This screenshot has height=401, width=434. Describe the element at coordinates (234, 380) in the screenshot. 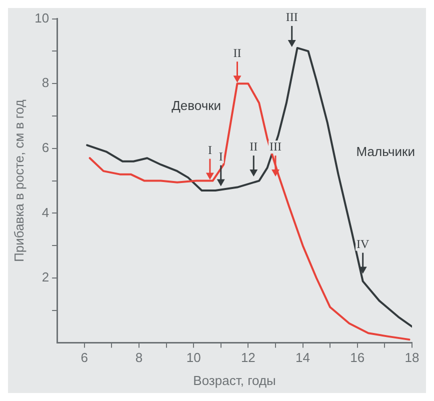

I see `x-axis-title: Возраст, годы` at that location.